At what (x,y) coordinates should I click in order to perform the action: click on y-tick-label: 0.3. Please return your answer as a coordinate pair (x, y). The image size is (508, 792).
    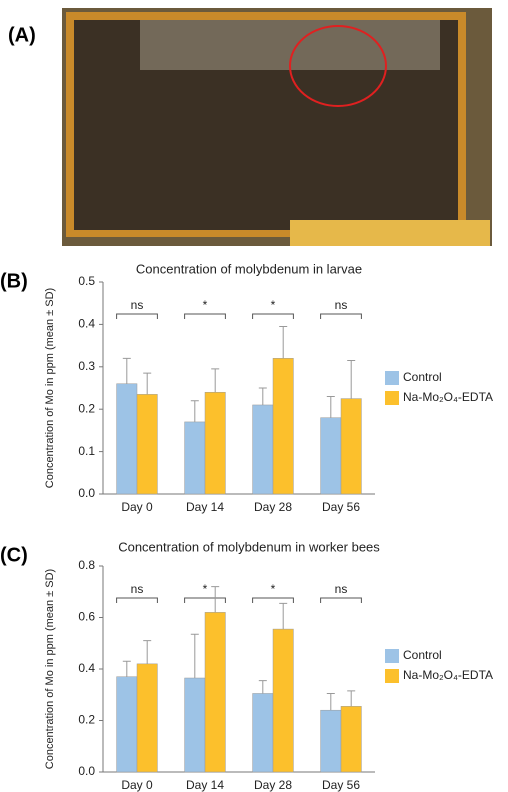
    Looking at the image, I should click on (86, 366).